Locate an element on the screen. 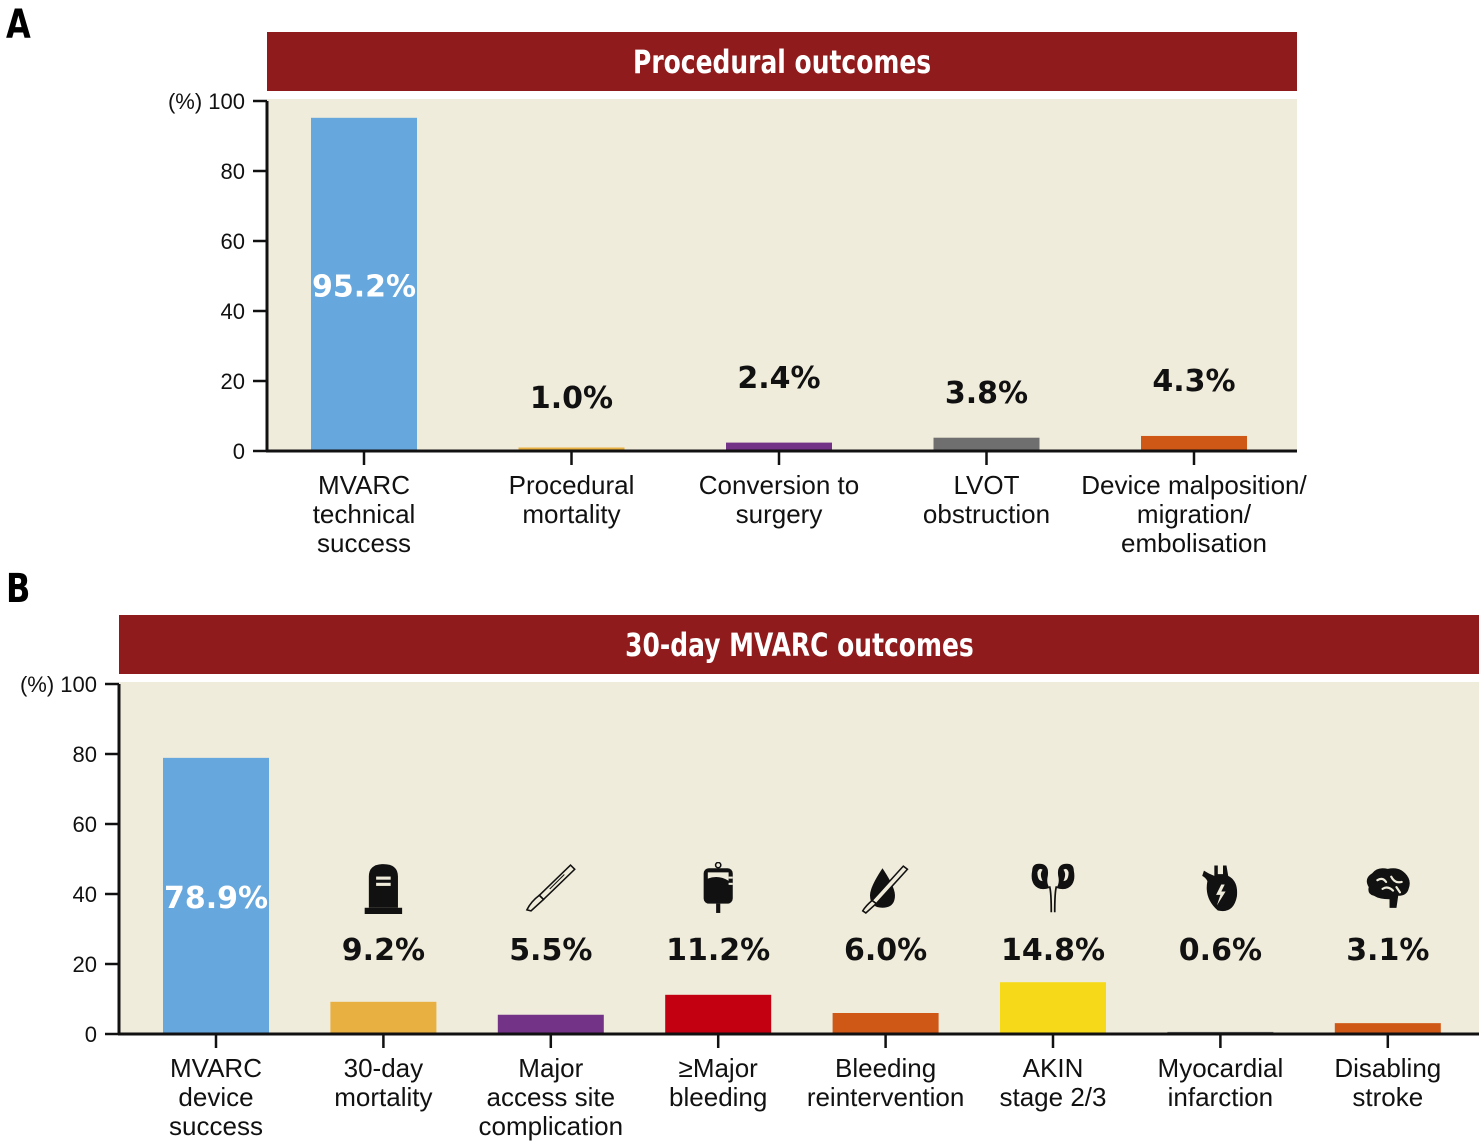 This screenshot has width=1479, height=1142. category-label: Major access site complication is located at coordinates (551, 1097).